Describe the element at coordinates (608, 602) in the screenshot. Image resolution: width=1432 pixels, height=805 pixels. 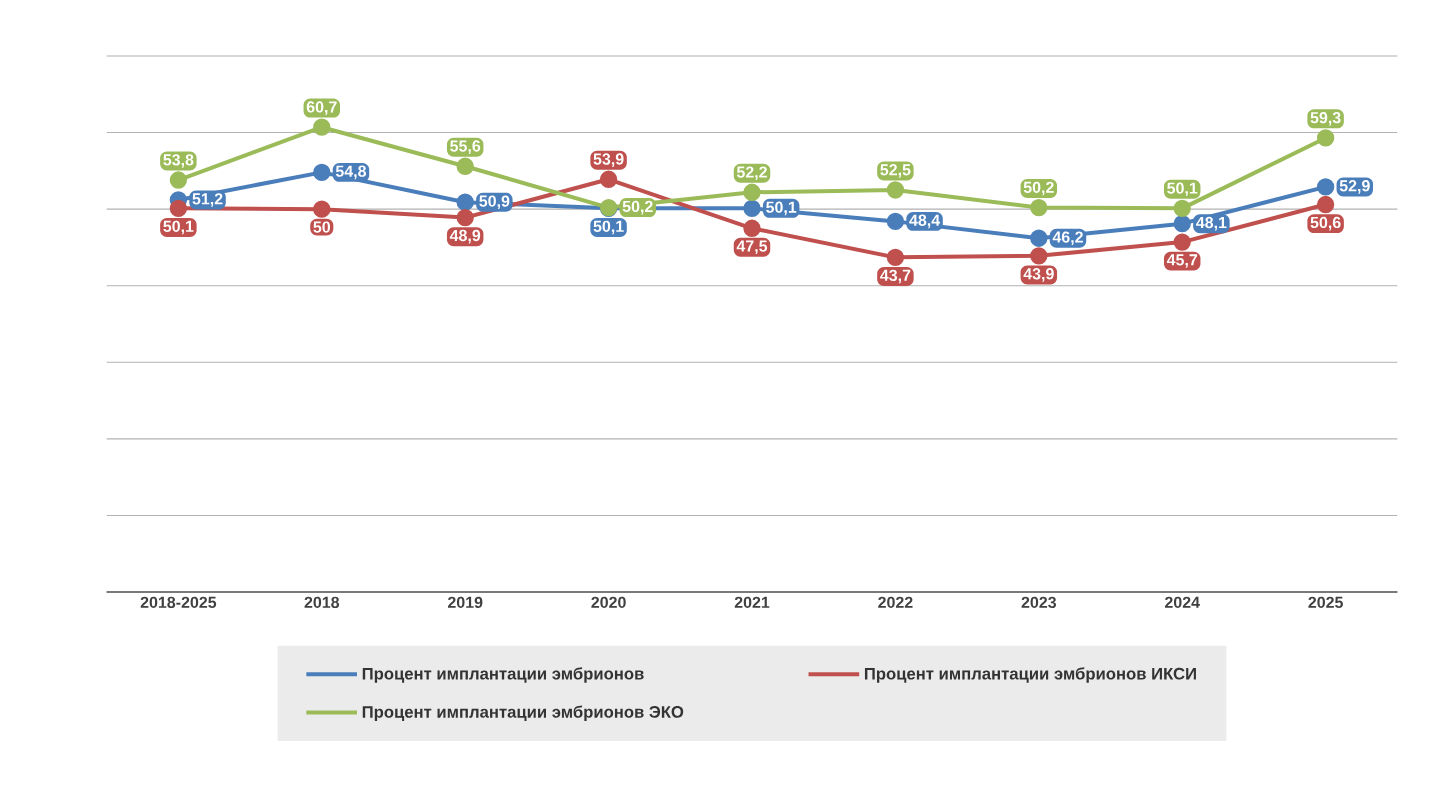
I see `x-tick-label: 2020` at that location.